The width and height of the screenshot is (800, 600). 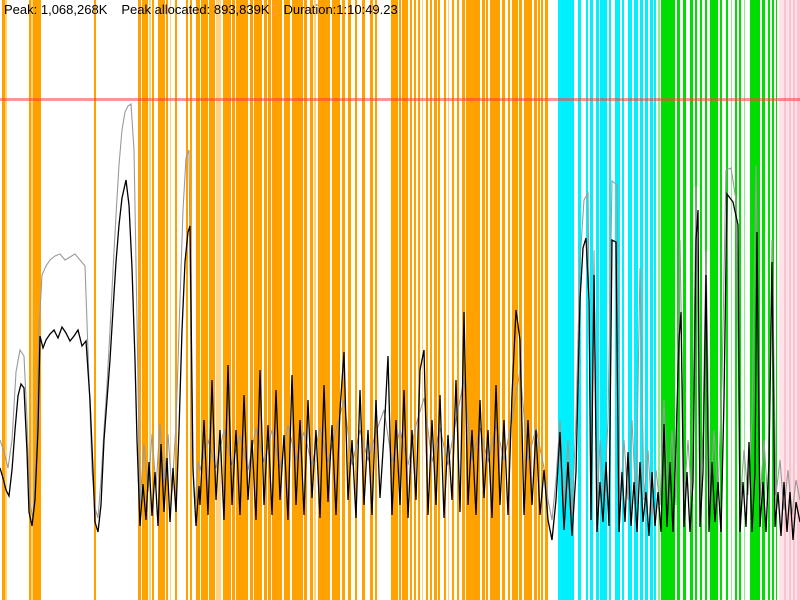 I want to click on peak-memory-label: Peak: 1,068,268K, so click(x=56, y=9).